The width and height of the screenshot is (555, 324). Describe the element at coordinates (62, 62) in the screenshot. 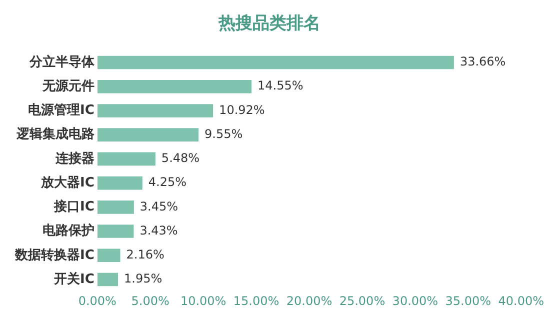

I see `y-tick-label: 分立半导体` at that location.